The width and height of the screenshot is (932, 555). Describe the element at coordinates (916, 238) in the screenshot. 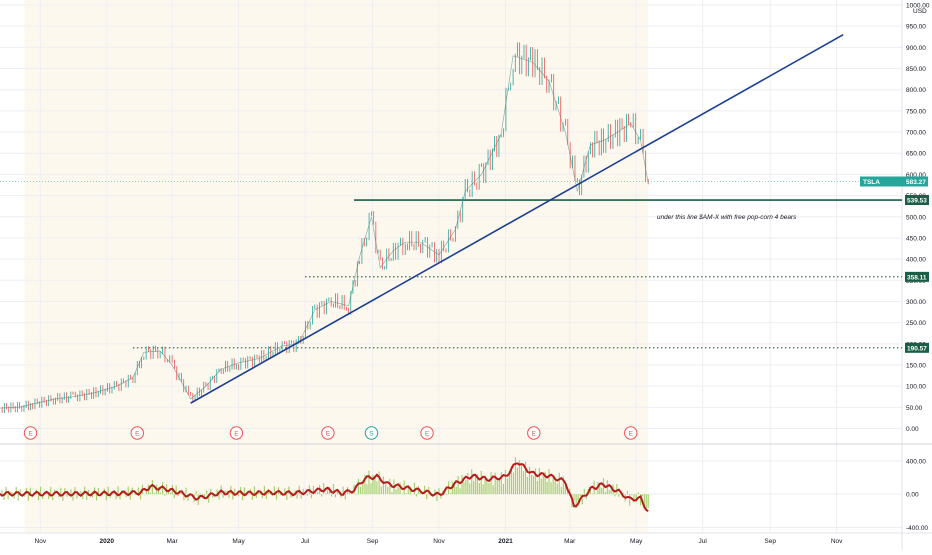

I see `price-tick-label: 450.00` at that location.